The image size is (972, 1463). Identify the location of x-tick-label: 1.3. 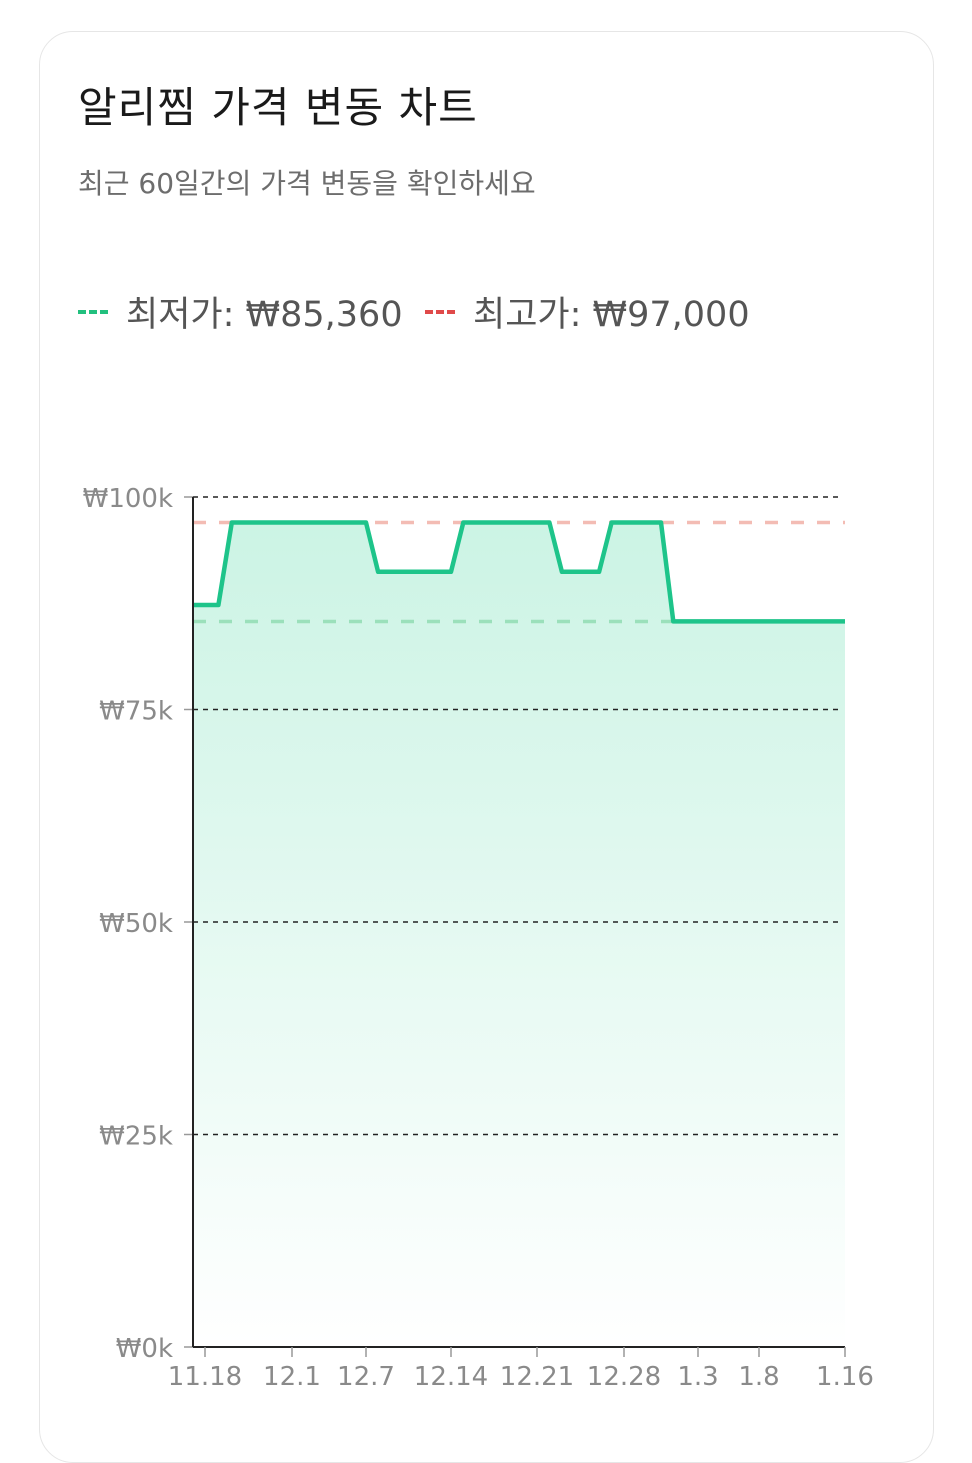
(697, 1377).